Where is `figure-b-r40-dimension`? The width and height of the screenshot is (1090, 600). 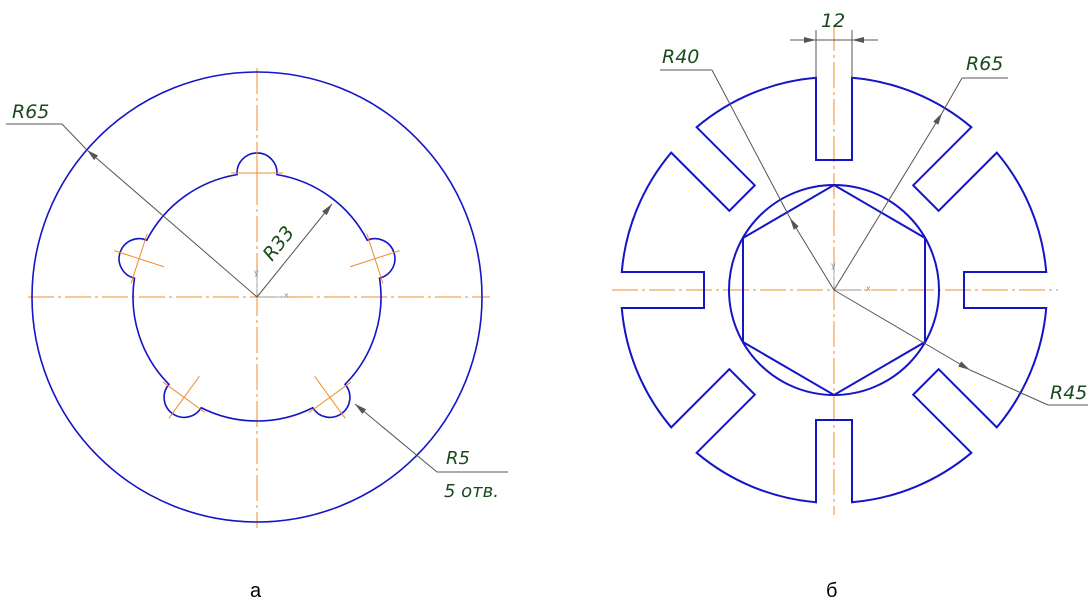 figure-b-r40-dimension is located at coordinates (747, 180).